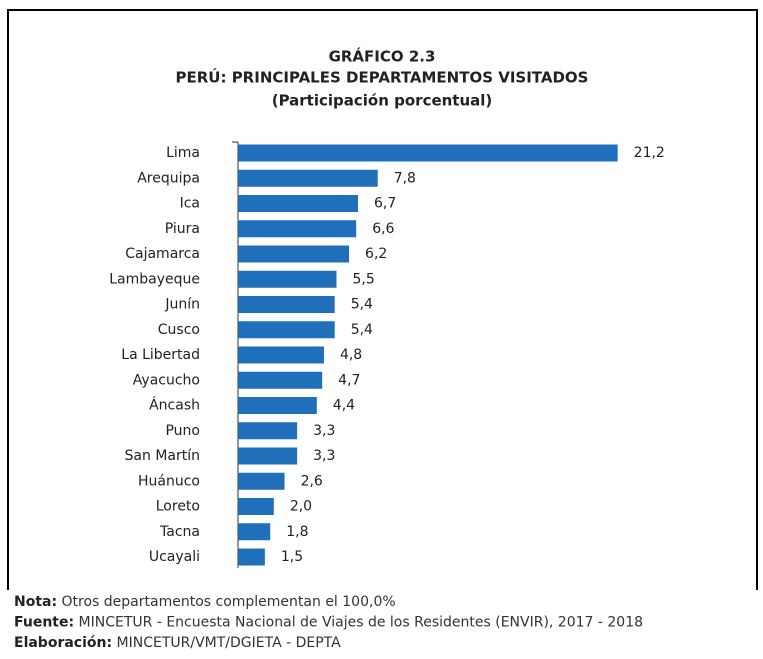  What do you see at coordinates (383, 229) in the screenshot?
I see `value-label: 6,6` at bounding box center [383, 229].